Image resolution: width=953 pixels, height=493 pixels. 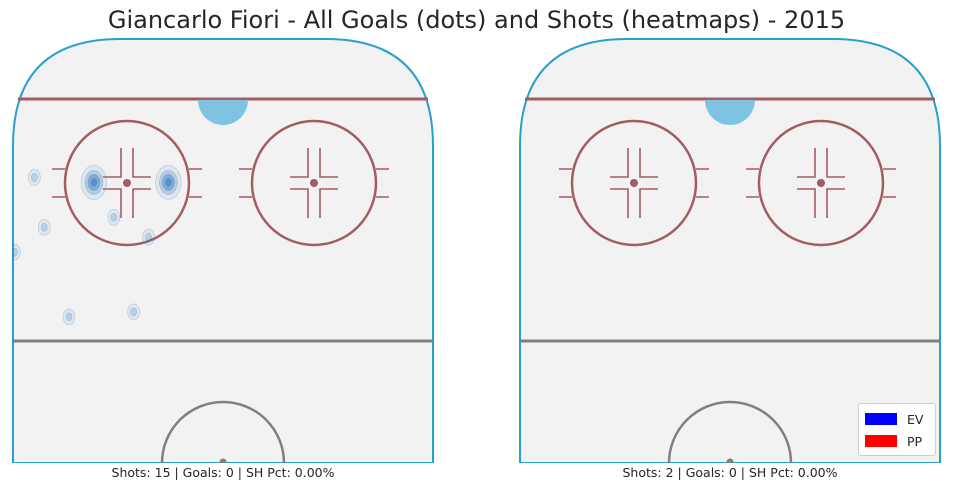 I want to click on legend-item-ev: EV, so click(x=897, y=419).